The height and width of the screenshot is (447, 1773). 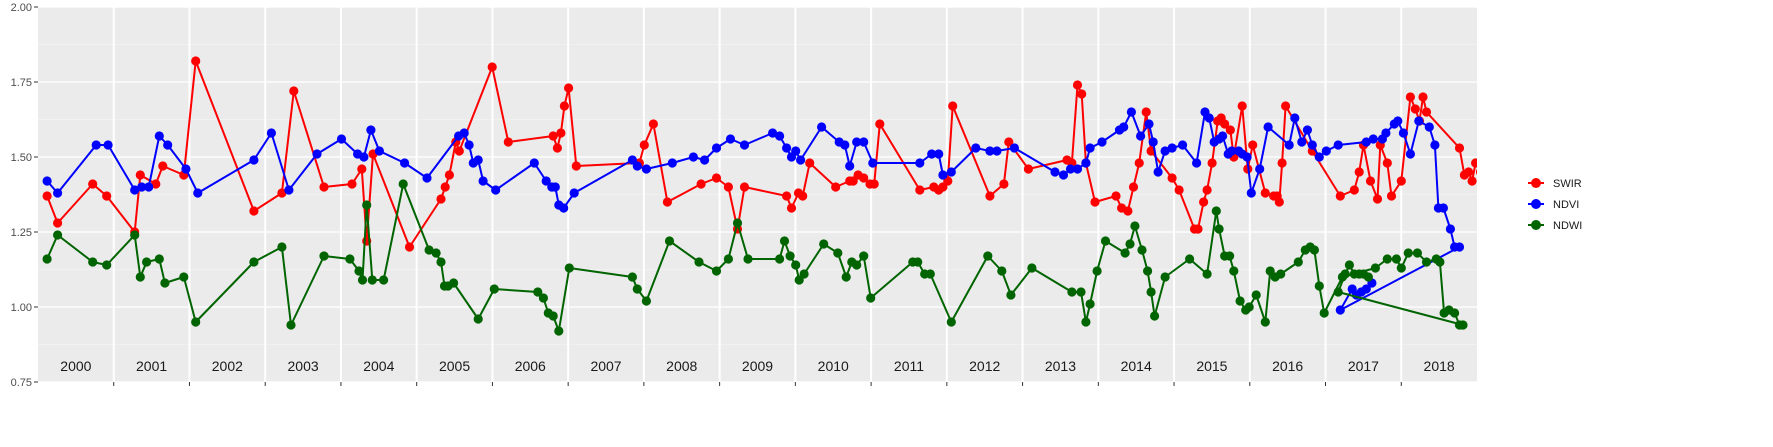 What do you see at coordinates (1439, 366) in the screenshot?
I see `year-label: 2018` at bounding box center [1439, 366].